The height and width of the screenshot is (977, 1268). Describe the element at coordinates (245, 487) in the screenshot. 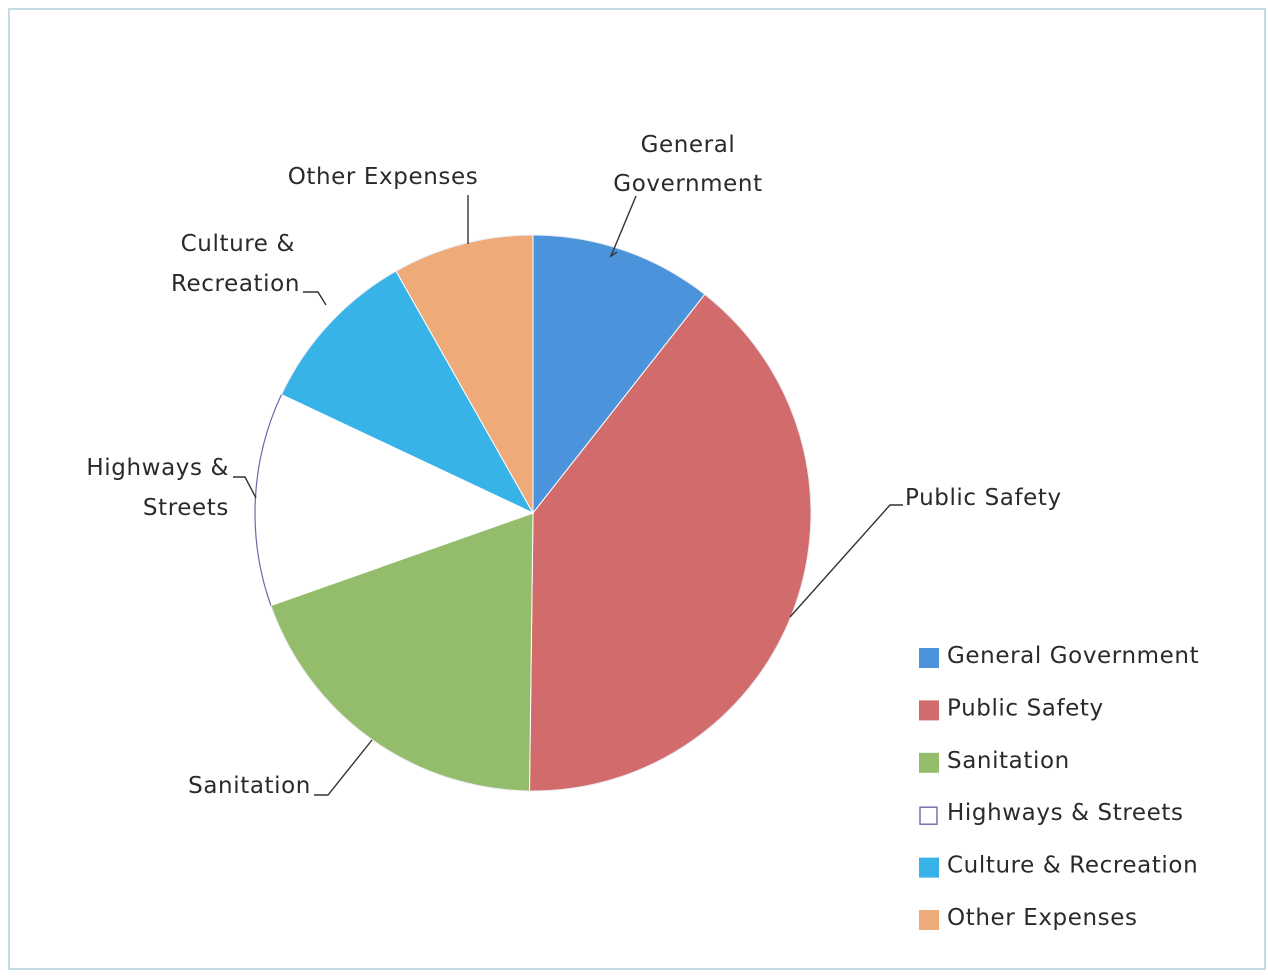

I see `leader-line-highways-and-streets` at that location.